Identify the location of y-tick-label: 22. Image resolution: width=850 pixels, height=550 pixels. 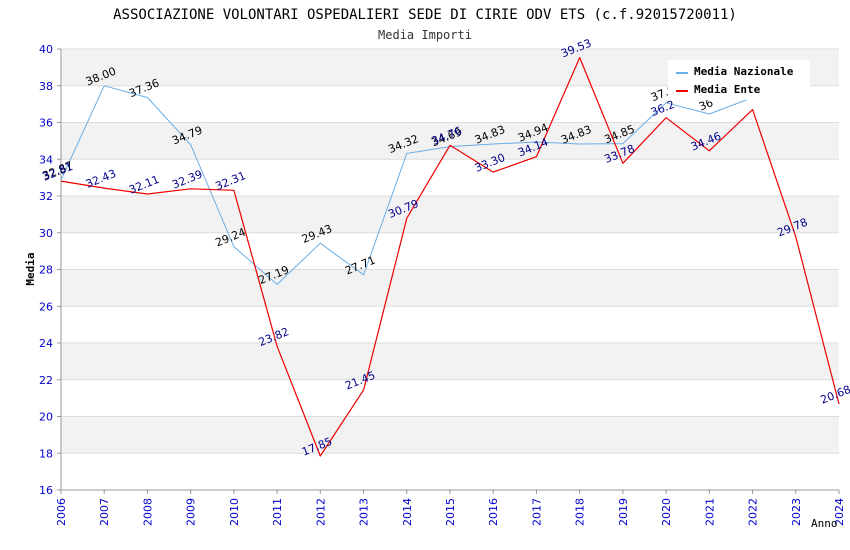
(46, 380).